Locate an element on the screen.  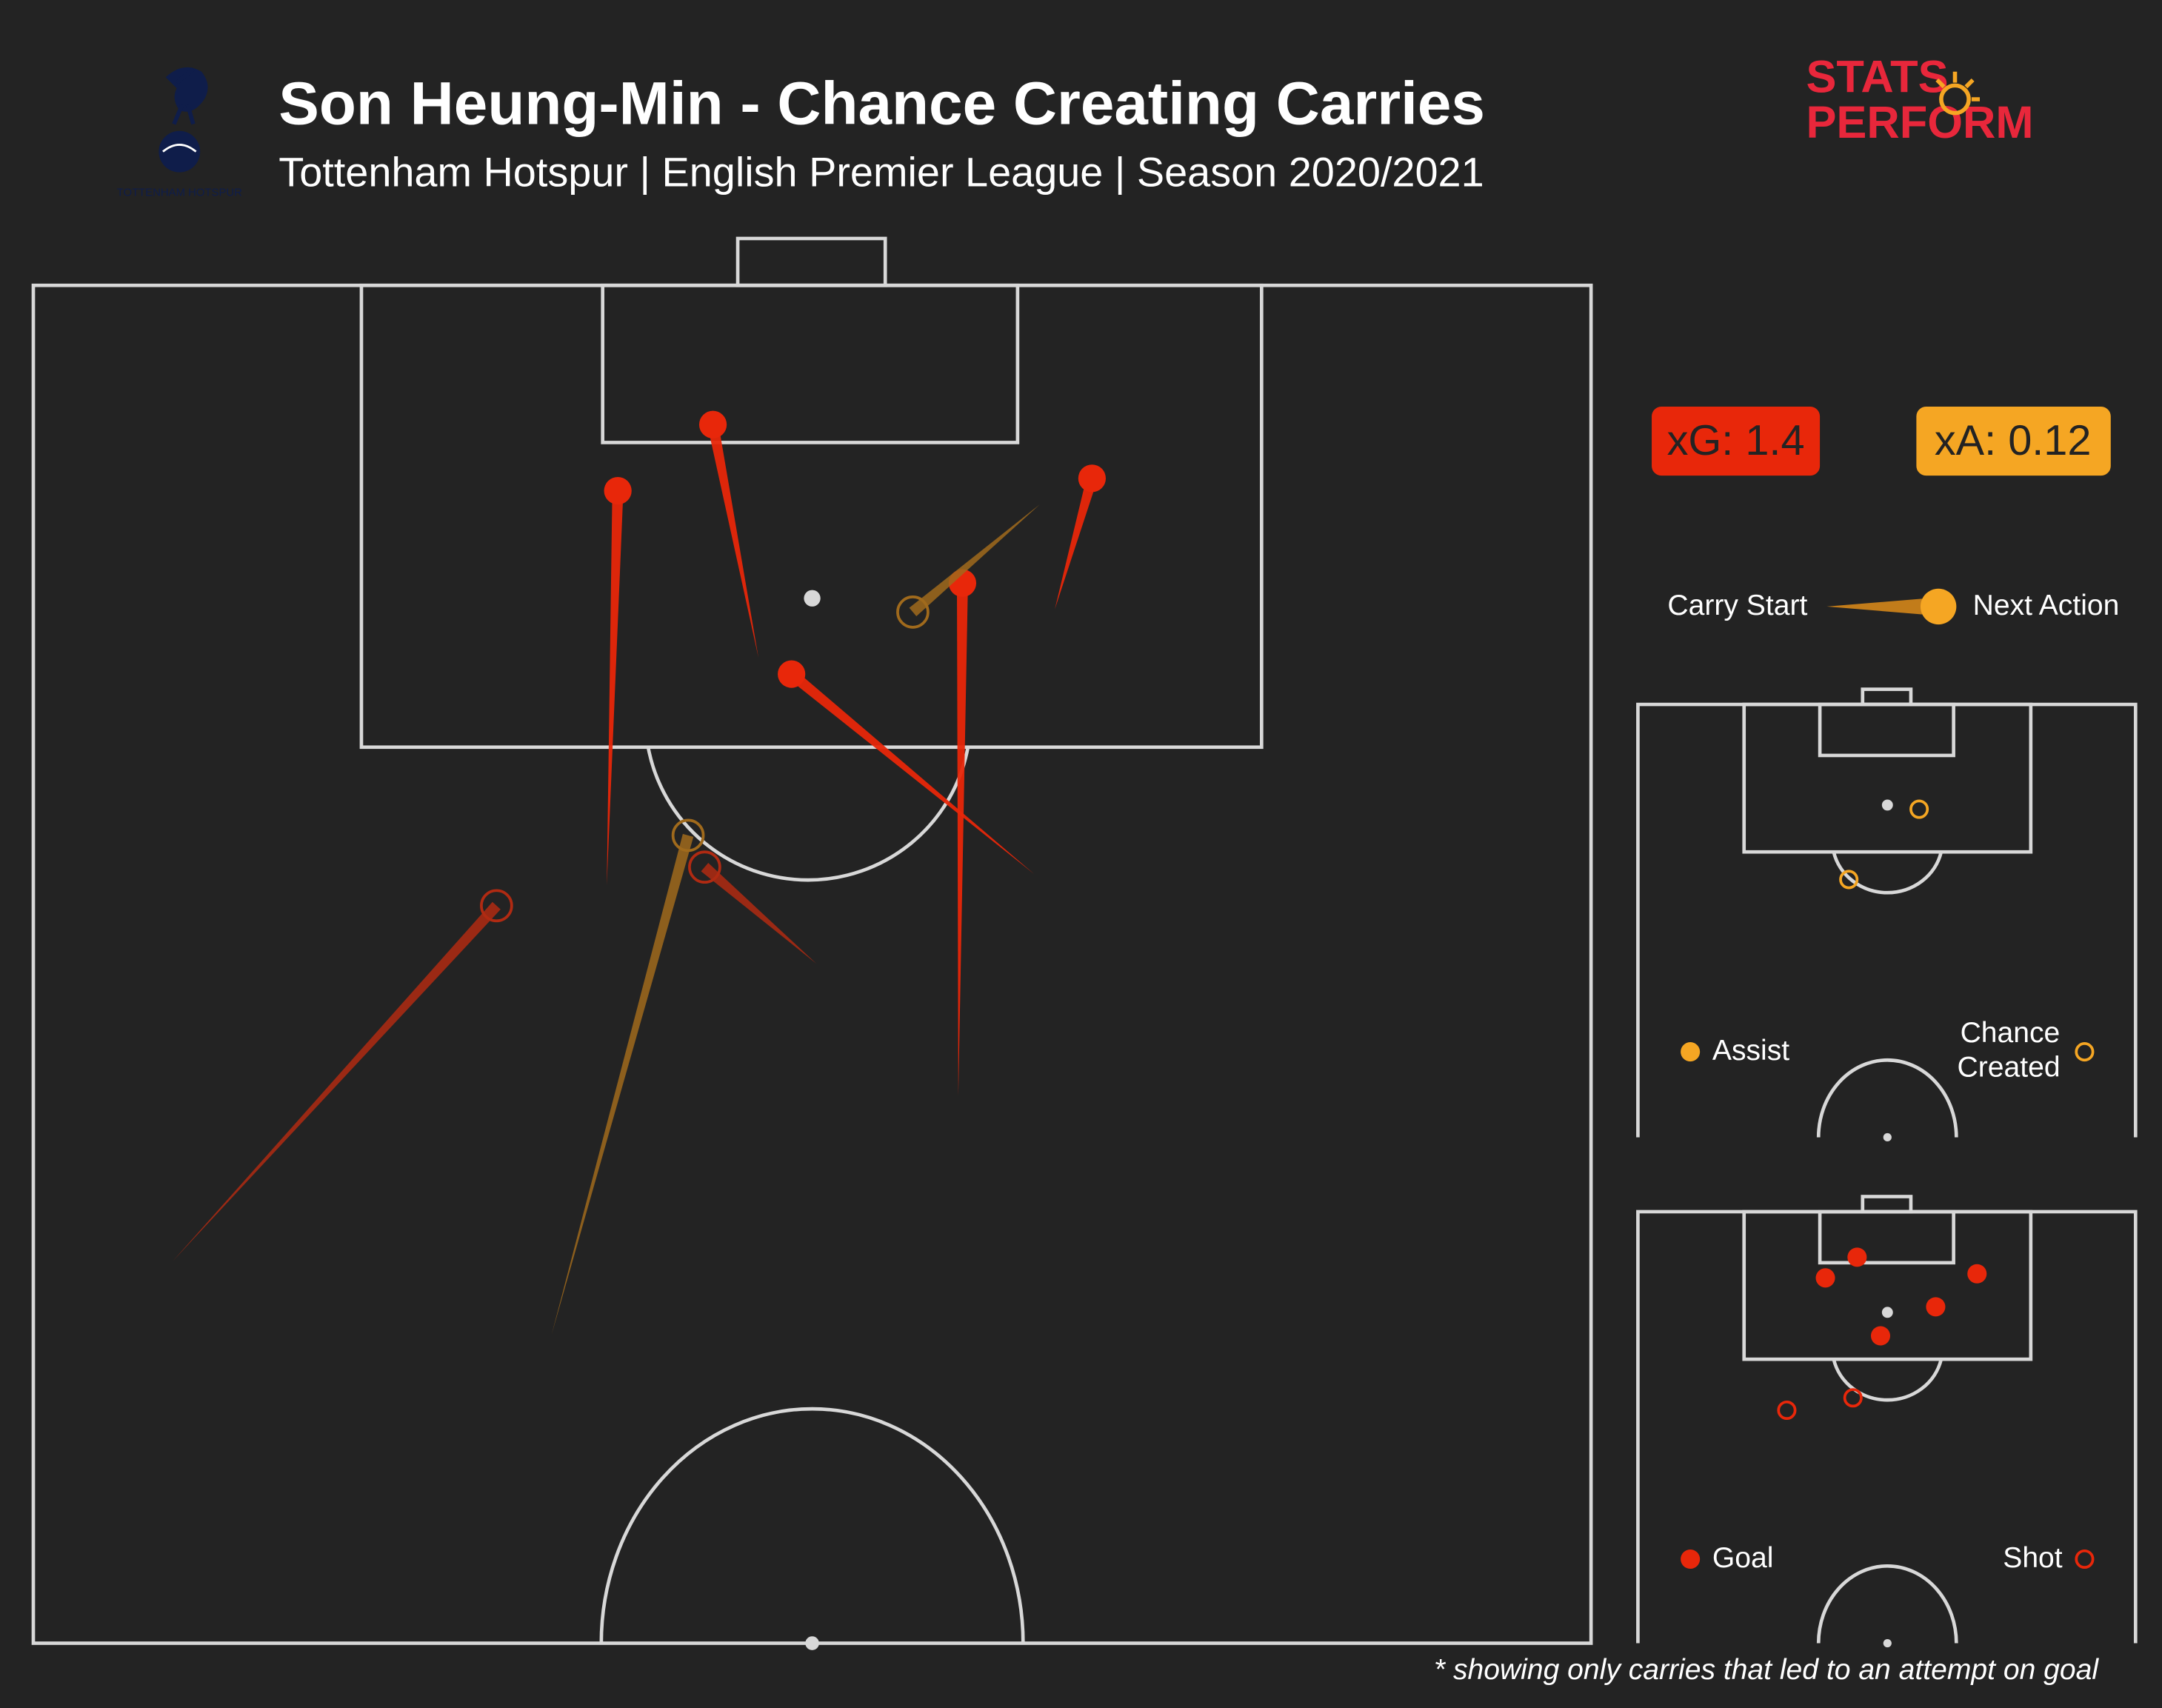
legend-chance-created-line2: Created is located at coordinates (2009, 1068).